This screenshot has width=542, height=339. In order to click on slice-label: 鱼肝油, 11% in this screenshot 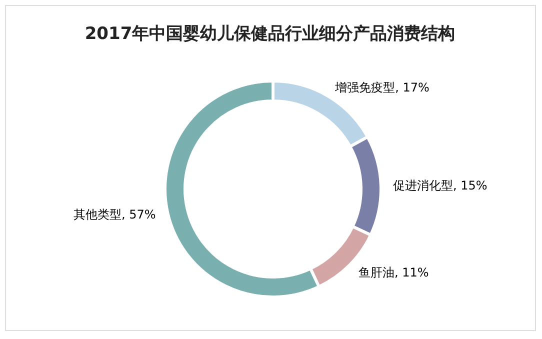, I will do `click(393, 272)`.